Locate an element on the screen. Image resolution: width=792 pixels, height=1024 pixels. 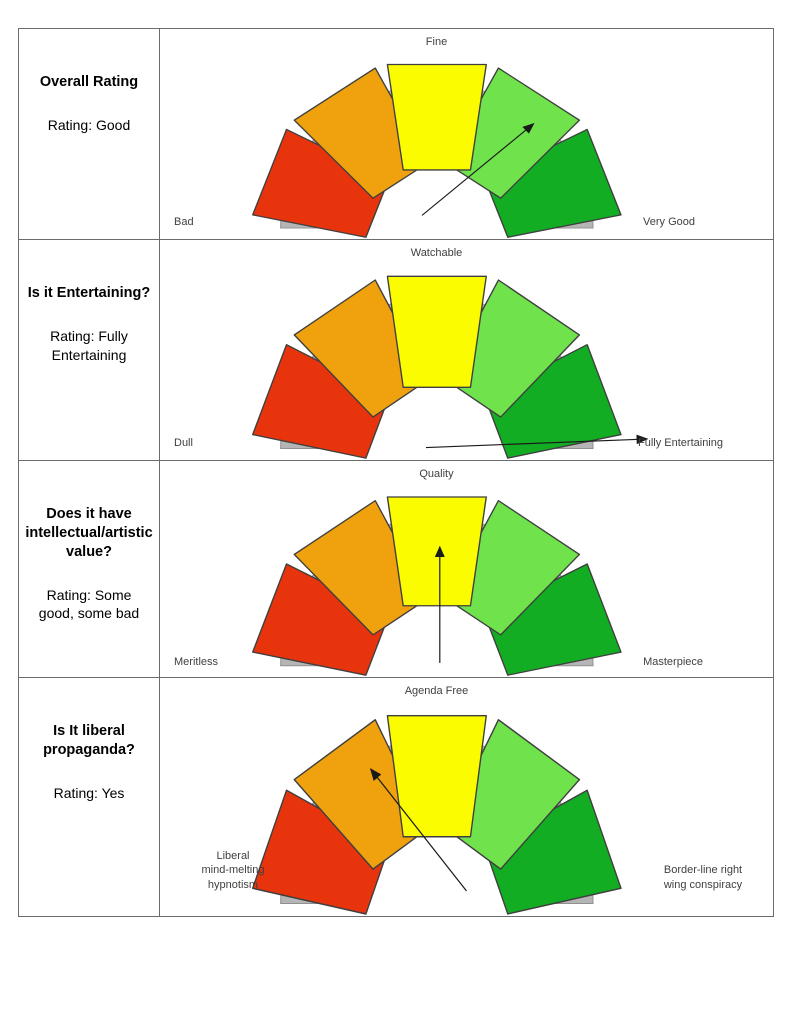
question-title: Overall Rating is located at coordinates (89, 82).